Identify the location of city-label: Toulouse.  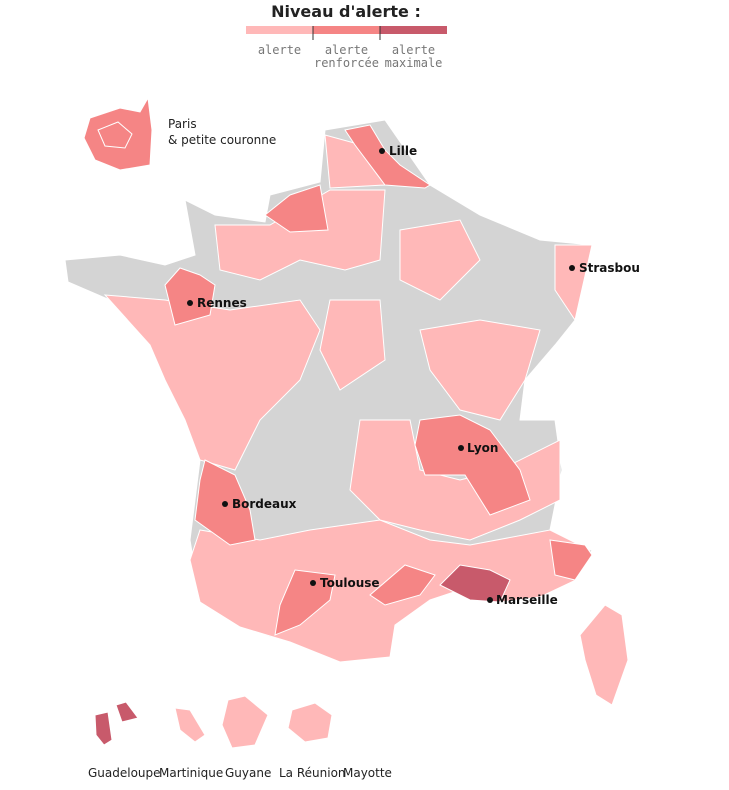
(350, 583).